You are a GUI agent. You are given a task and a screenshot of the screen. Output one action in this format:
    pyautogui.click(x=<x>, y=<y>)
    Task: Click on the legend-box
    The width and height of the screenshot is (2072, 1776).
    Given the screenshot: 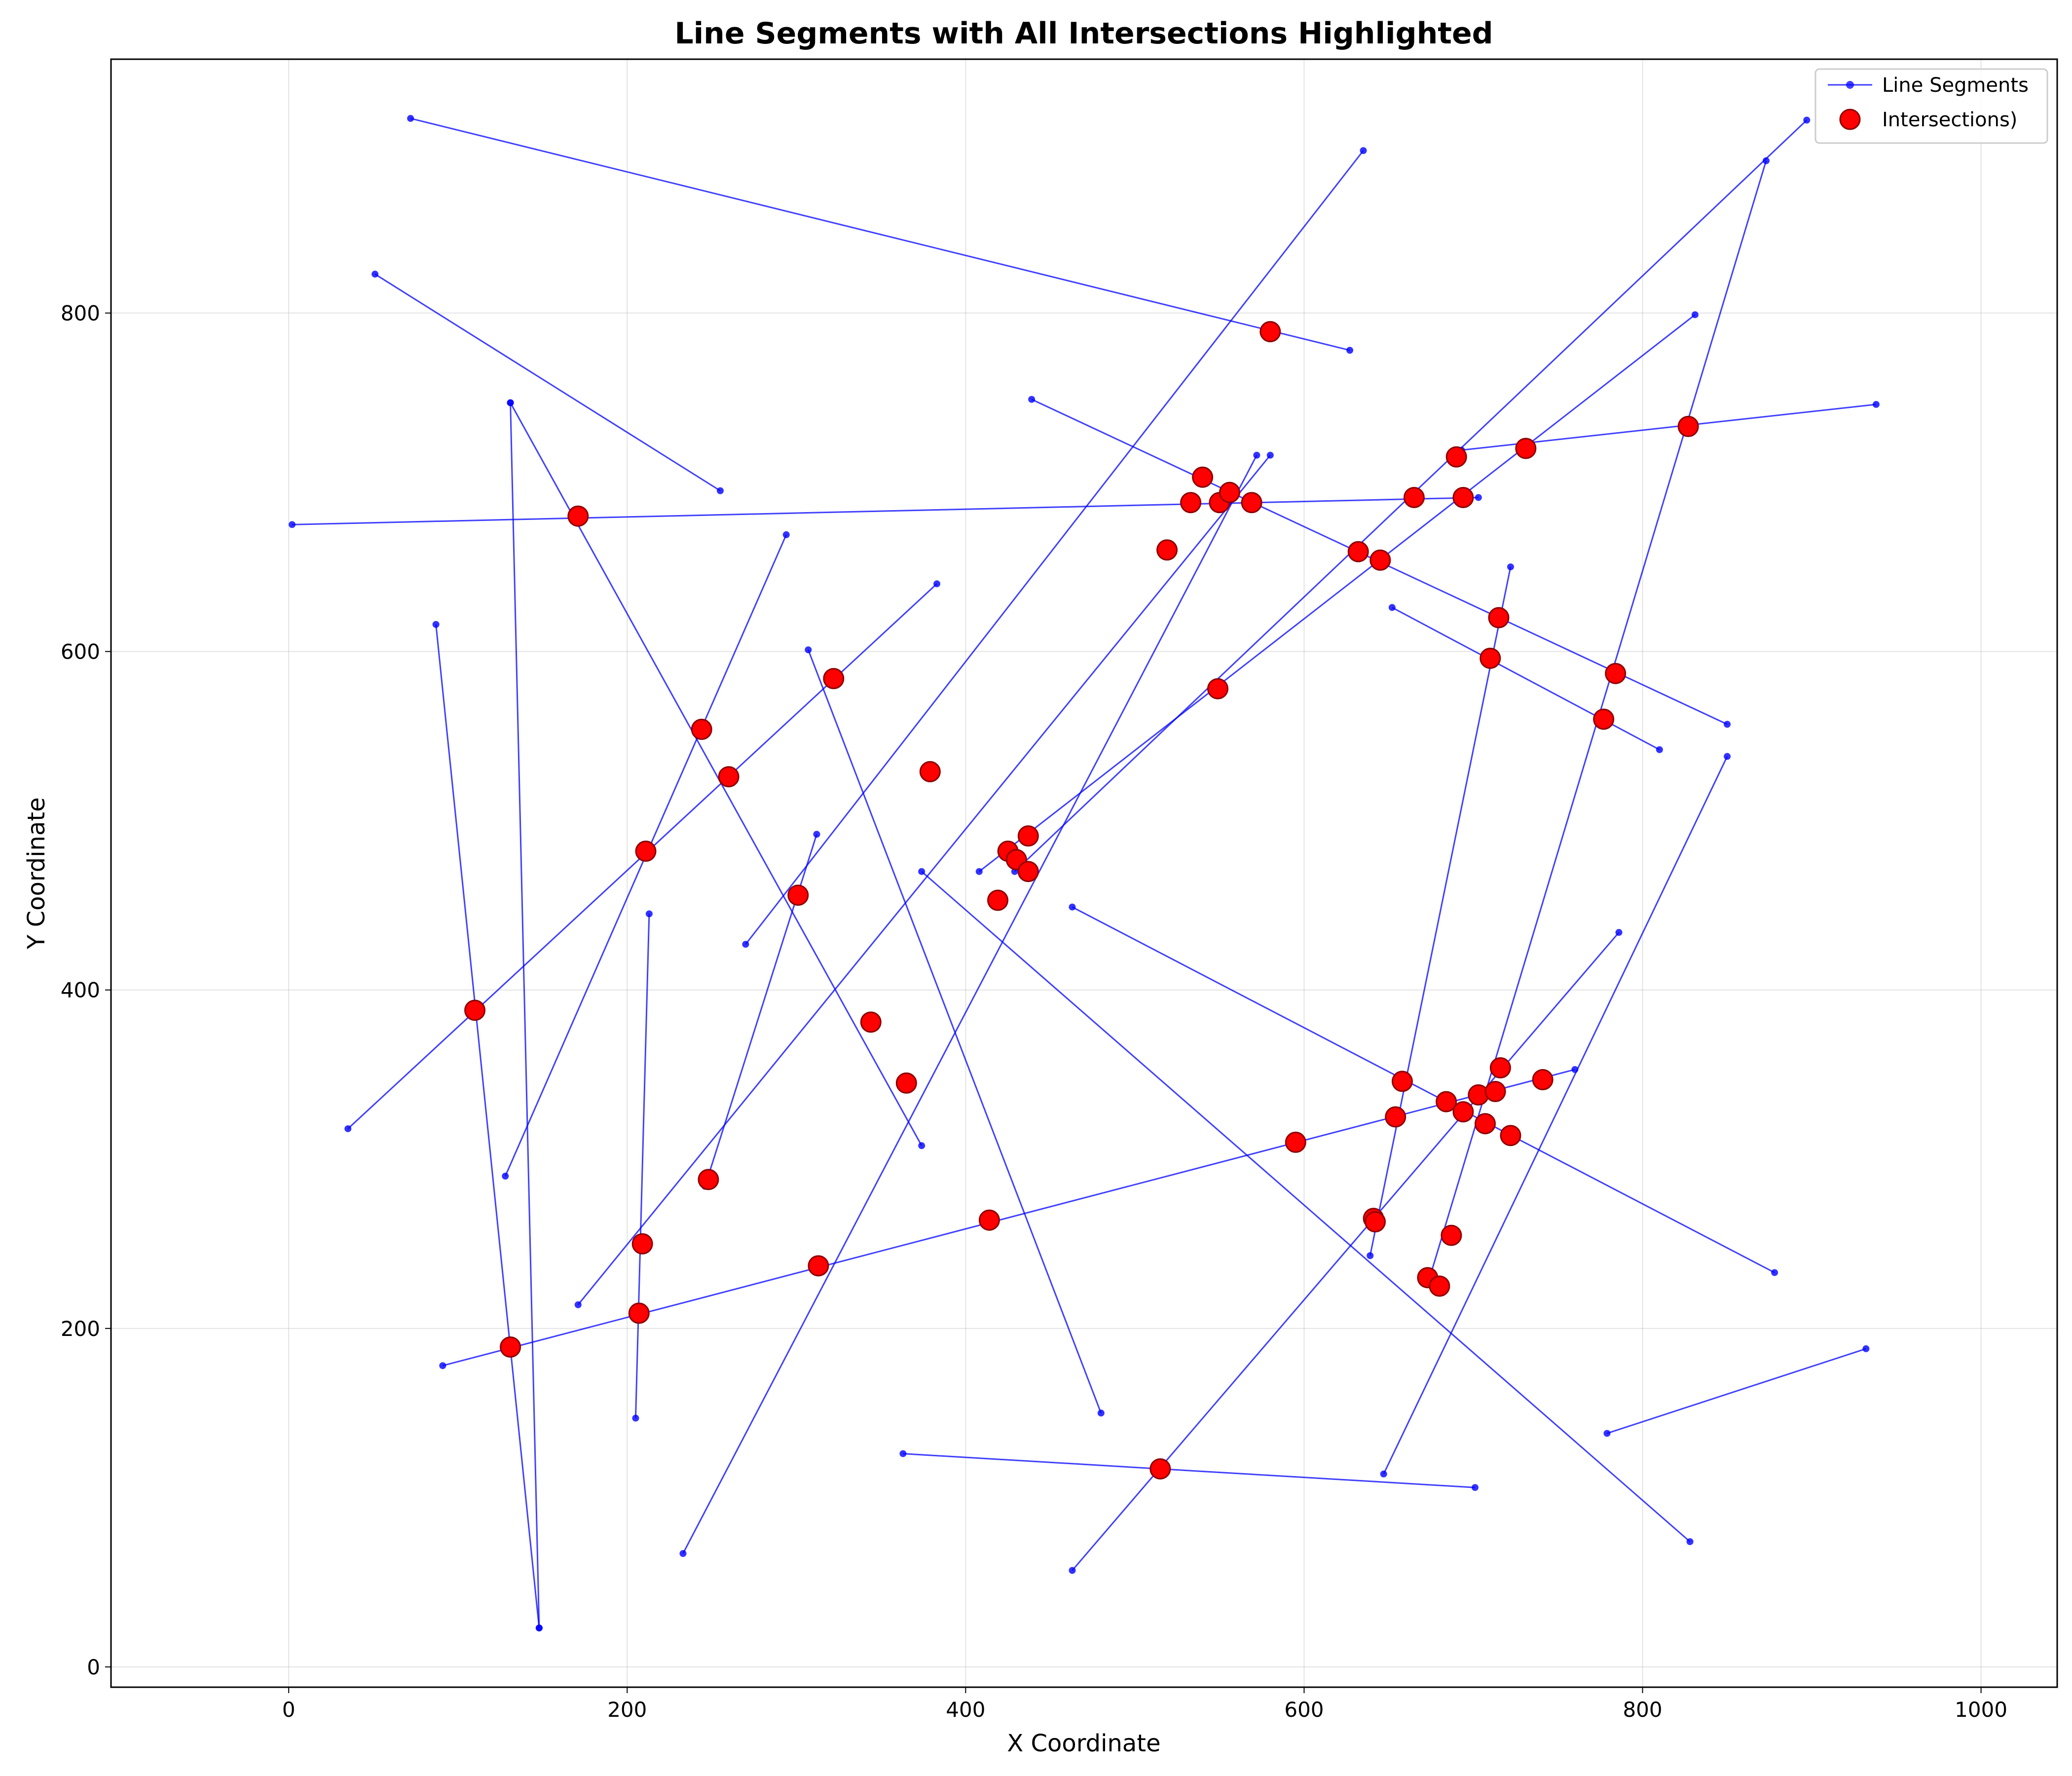 What is the action you would take?
    pyautogui.click(x=1931, y=106)
    